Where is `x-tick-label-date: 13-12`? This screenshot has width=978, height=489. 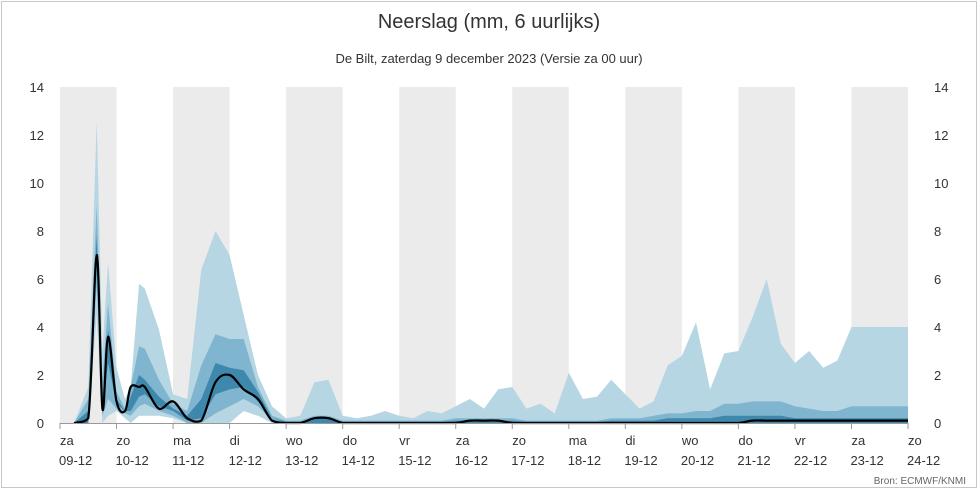
x-tick-label-date: 13-12 is located at coordinates (301, 460).